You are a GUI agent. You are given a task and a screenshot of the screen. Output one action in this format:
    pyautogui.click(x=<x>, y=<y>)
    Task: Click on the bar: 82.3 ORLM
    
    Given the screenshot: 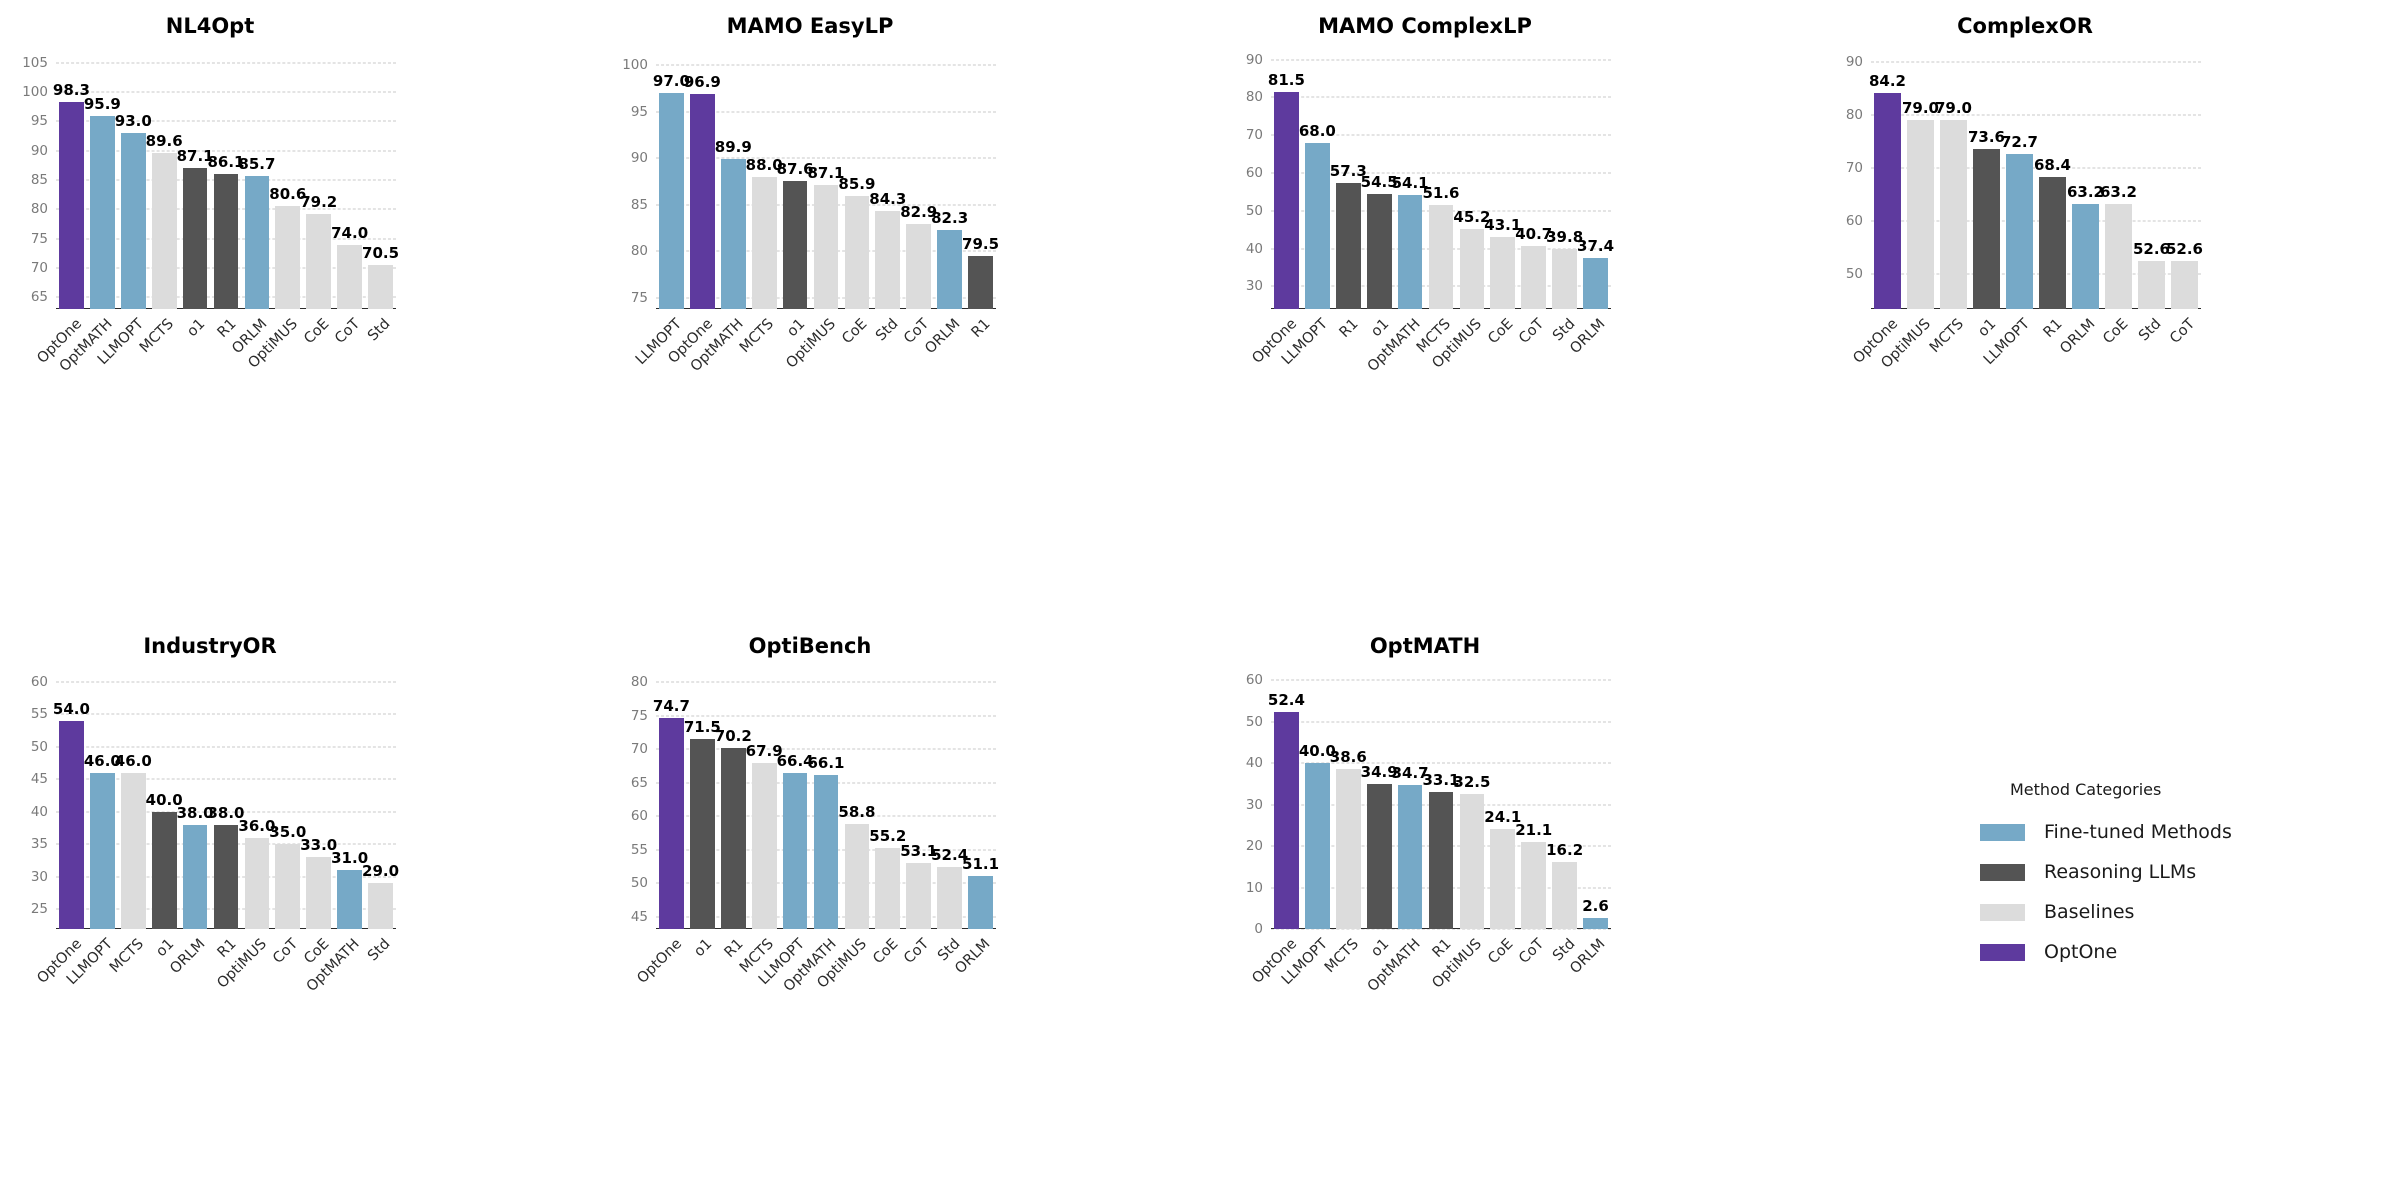 What is the action you would take?
    pyautogui.click(x=945, y=283)
    